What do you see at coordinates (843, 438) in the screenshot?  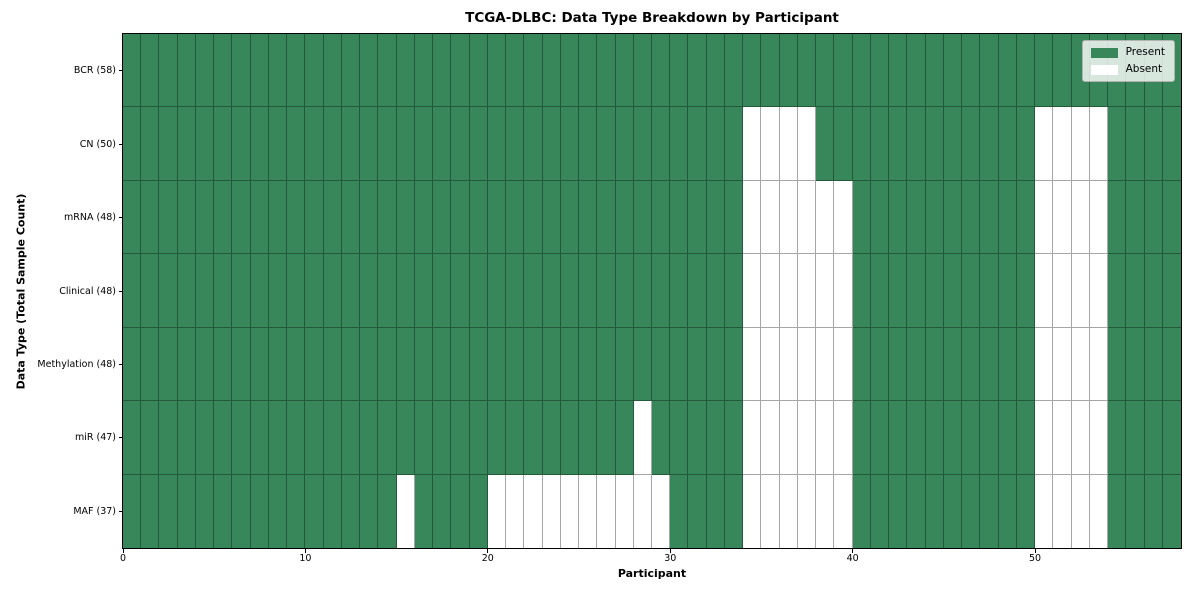 I see `cell-miR-39-absent` at bounding box center [843, 438].